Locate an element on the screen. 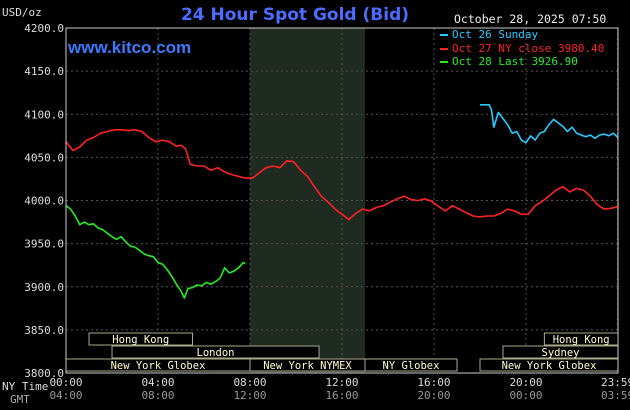 Image resolution: width=630 pixels, height=410 pixels. x-tick-label-gmt: 20:00 is located at coordinates (433, 395).